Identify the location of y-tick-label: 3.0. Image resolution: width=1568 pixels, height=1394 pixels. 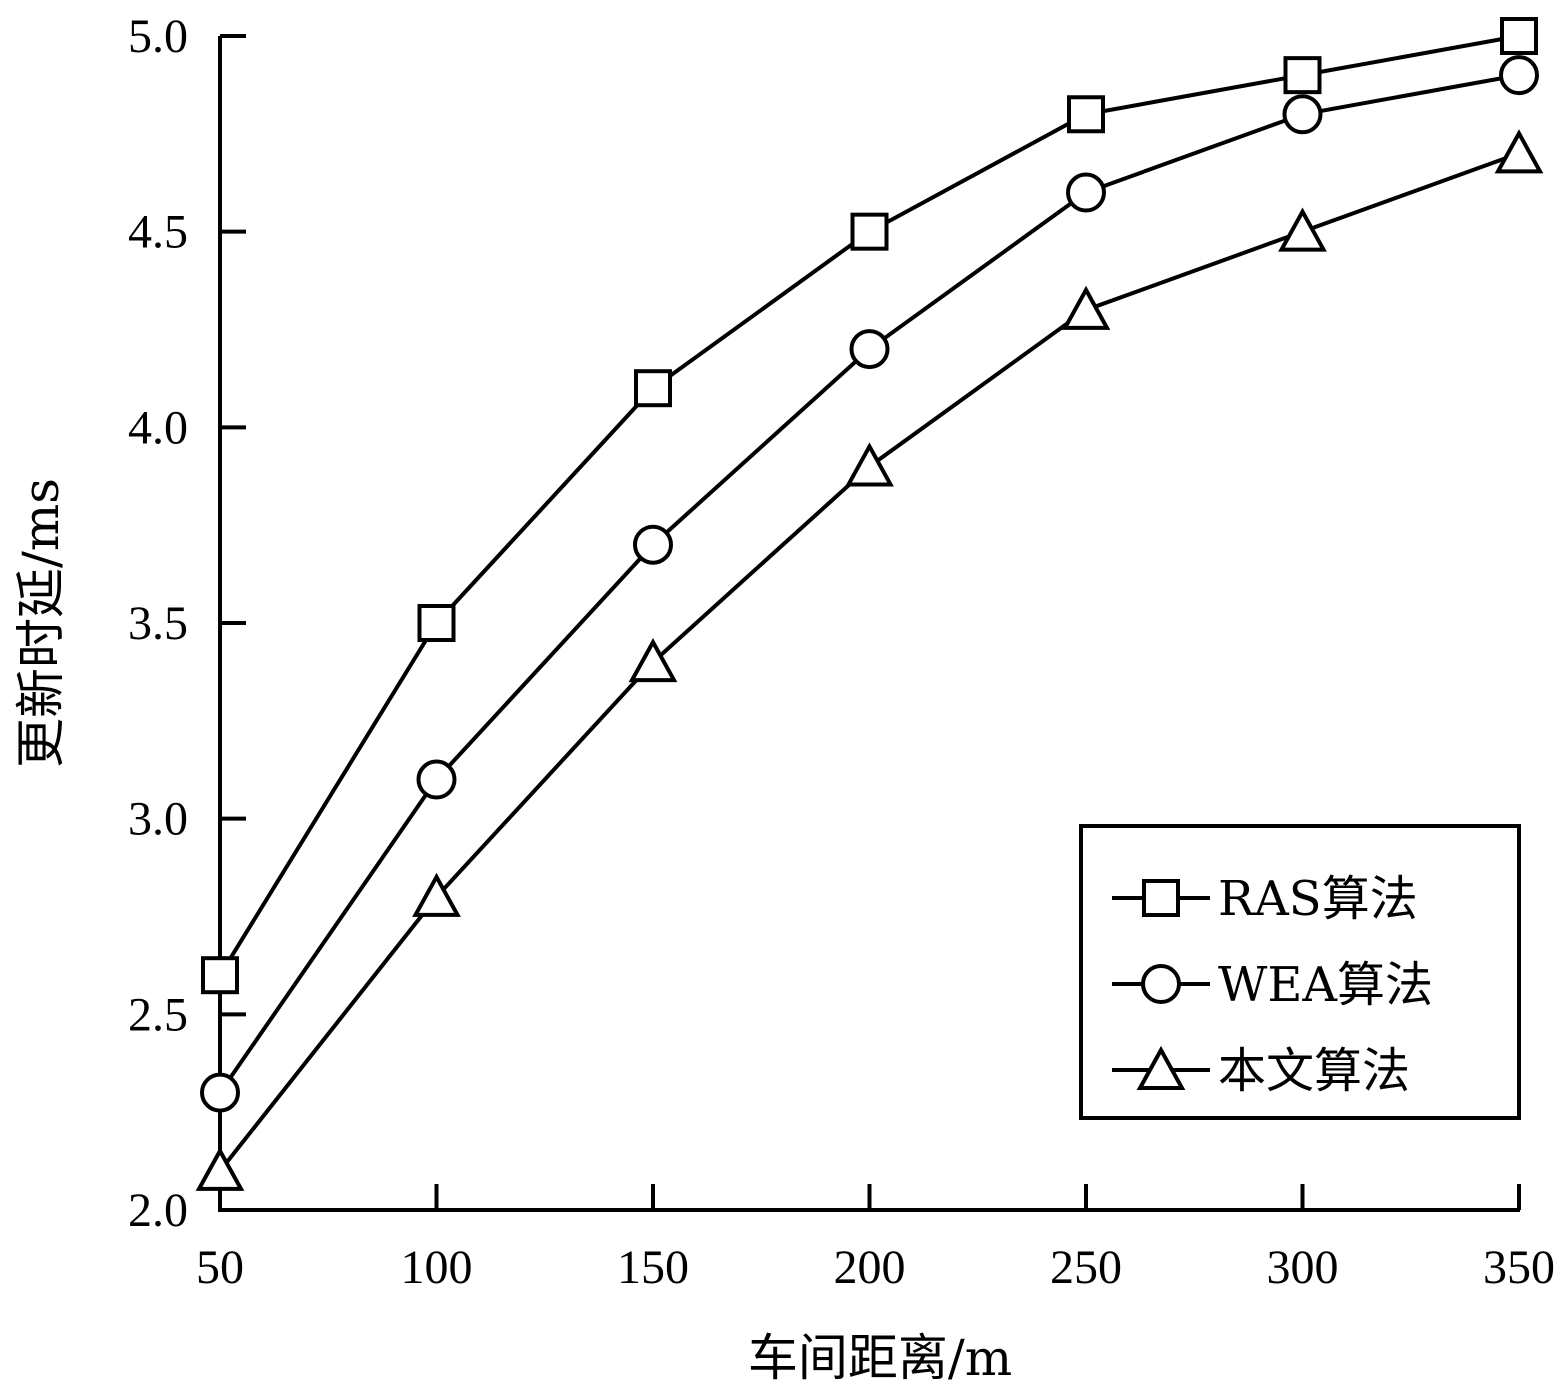
(158, 819).